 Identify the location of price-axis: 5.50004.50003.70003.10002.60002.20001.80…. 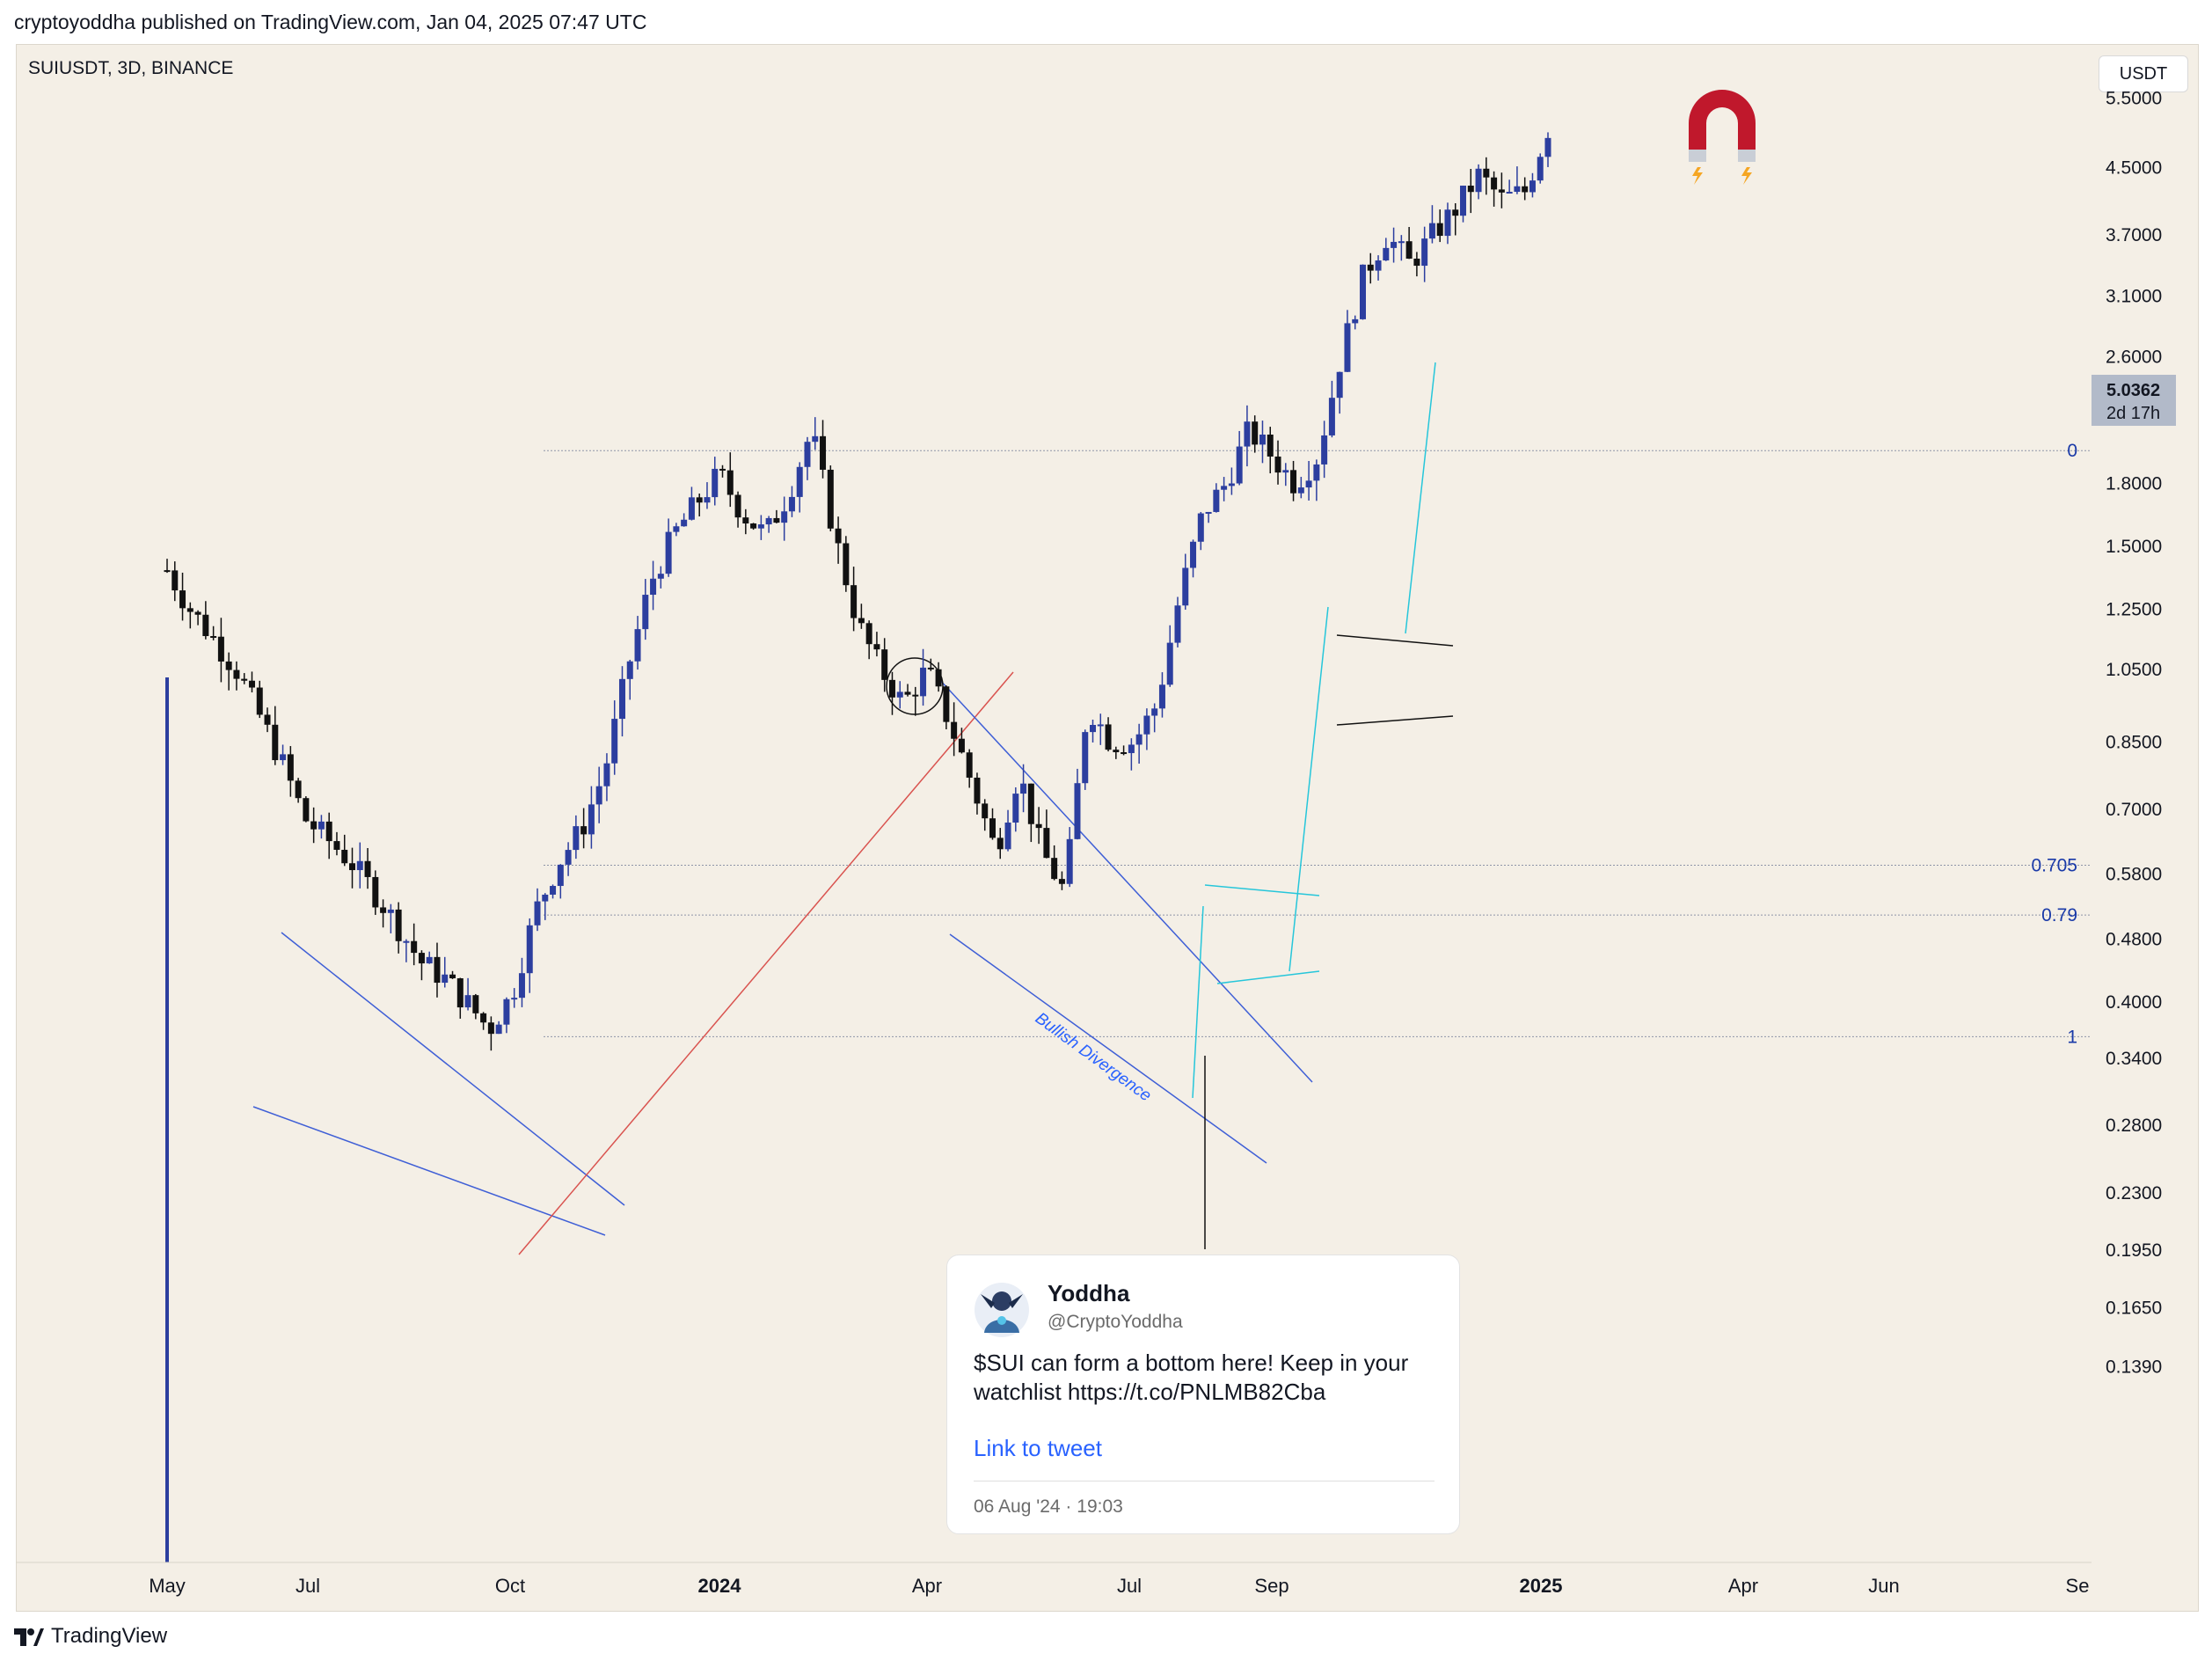
(2134, 733).